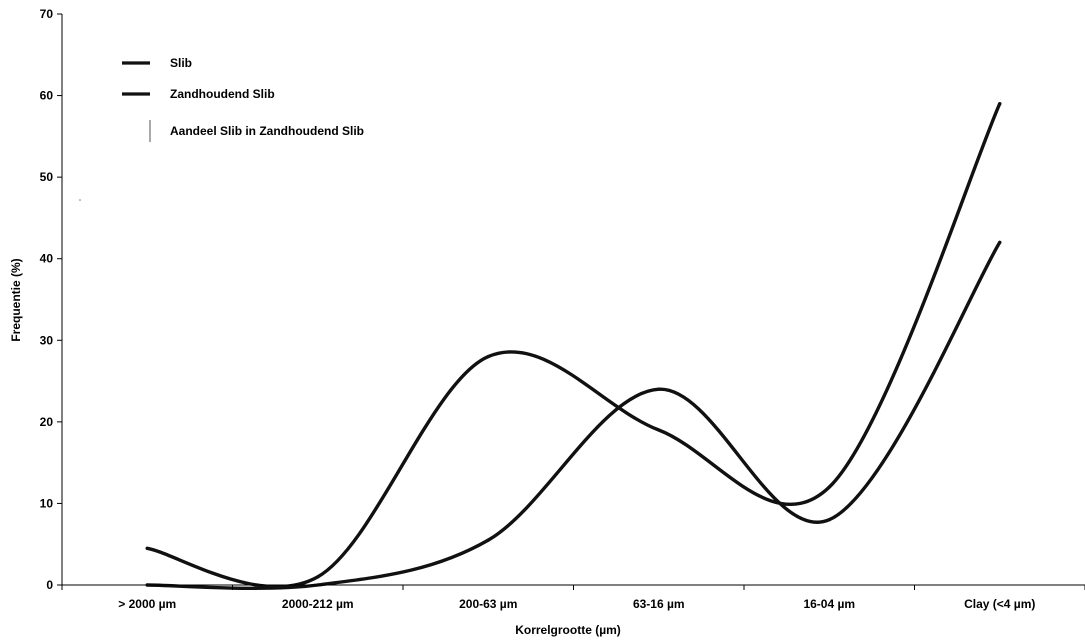  What do you see at coordinates (829, 604) in the screenshot?
I see `x-tick-label: 16-04 µm` at bounding box center [829, 604].